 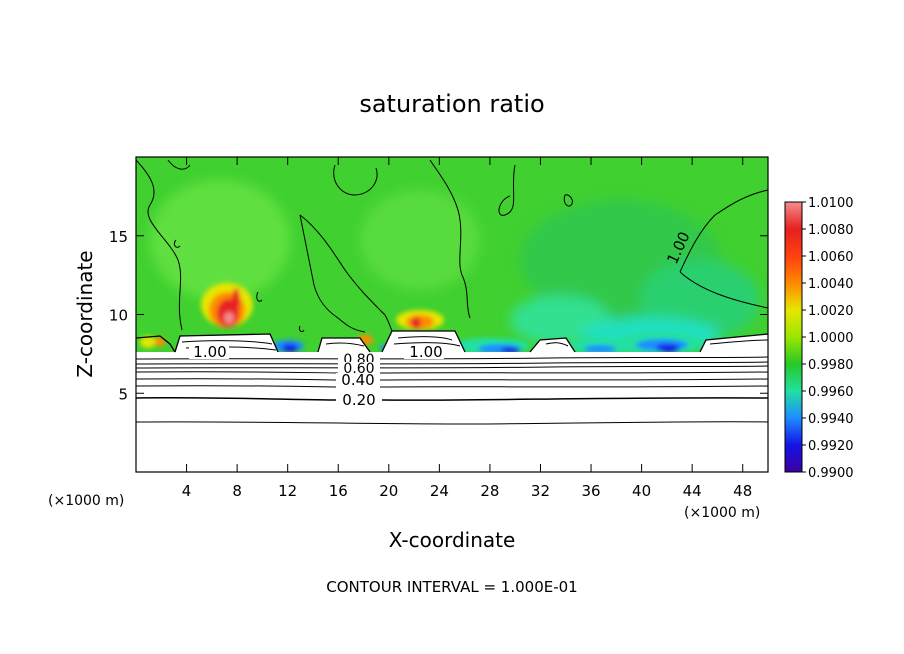 I want to click on contour-interval-note: CONTOUR INTERVAL = 1.000E-01, so click(x=451, y=587).